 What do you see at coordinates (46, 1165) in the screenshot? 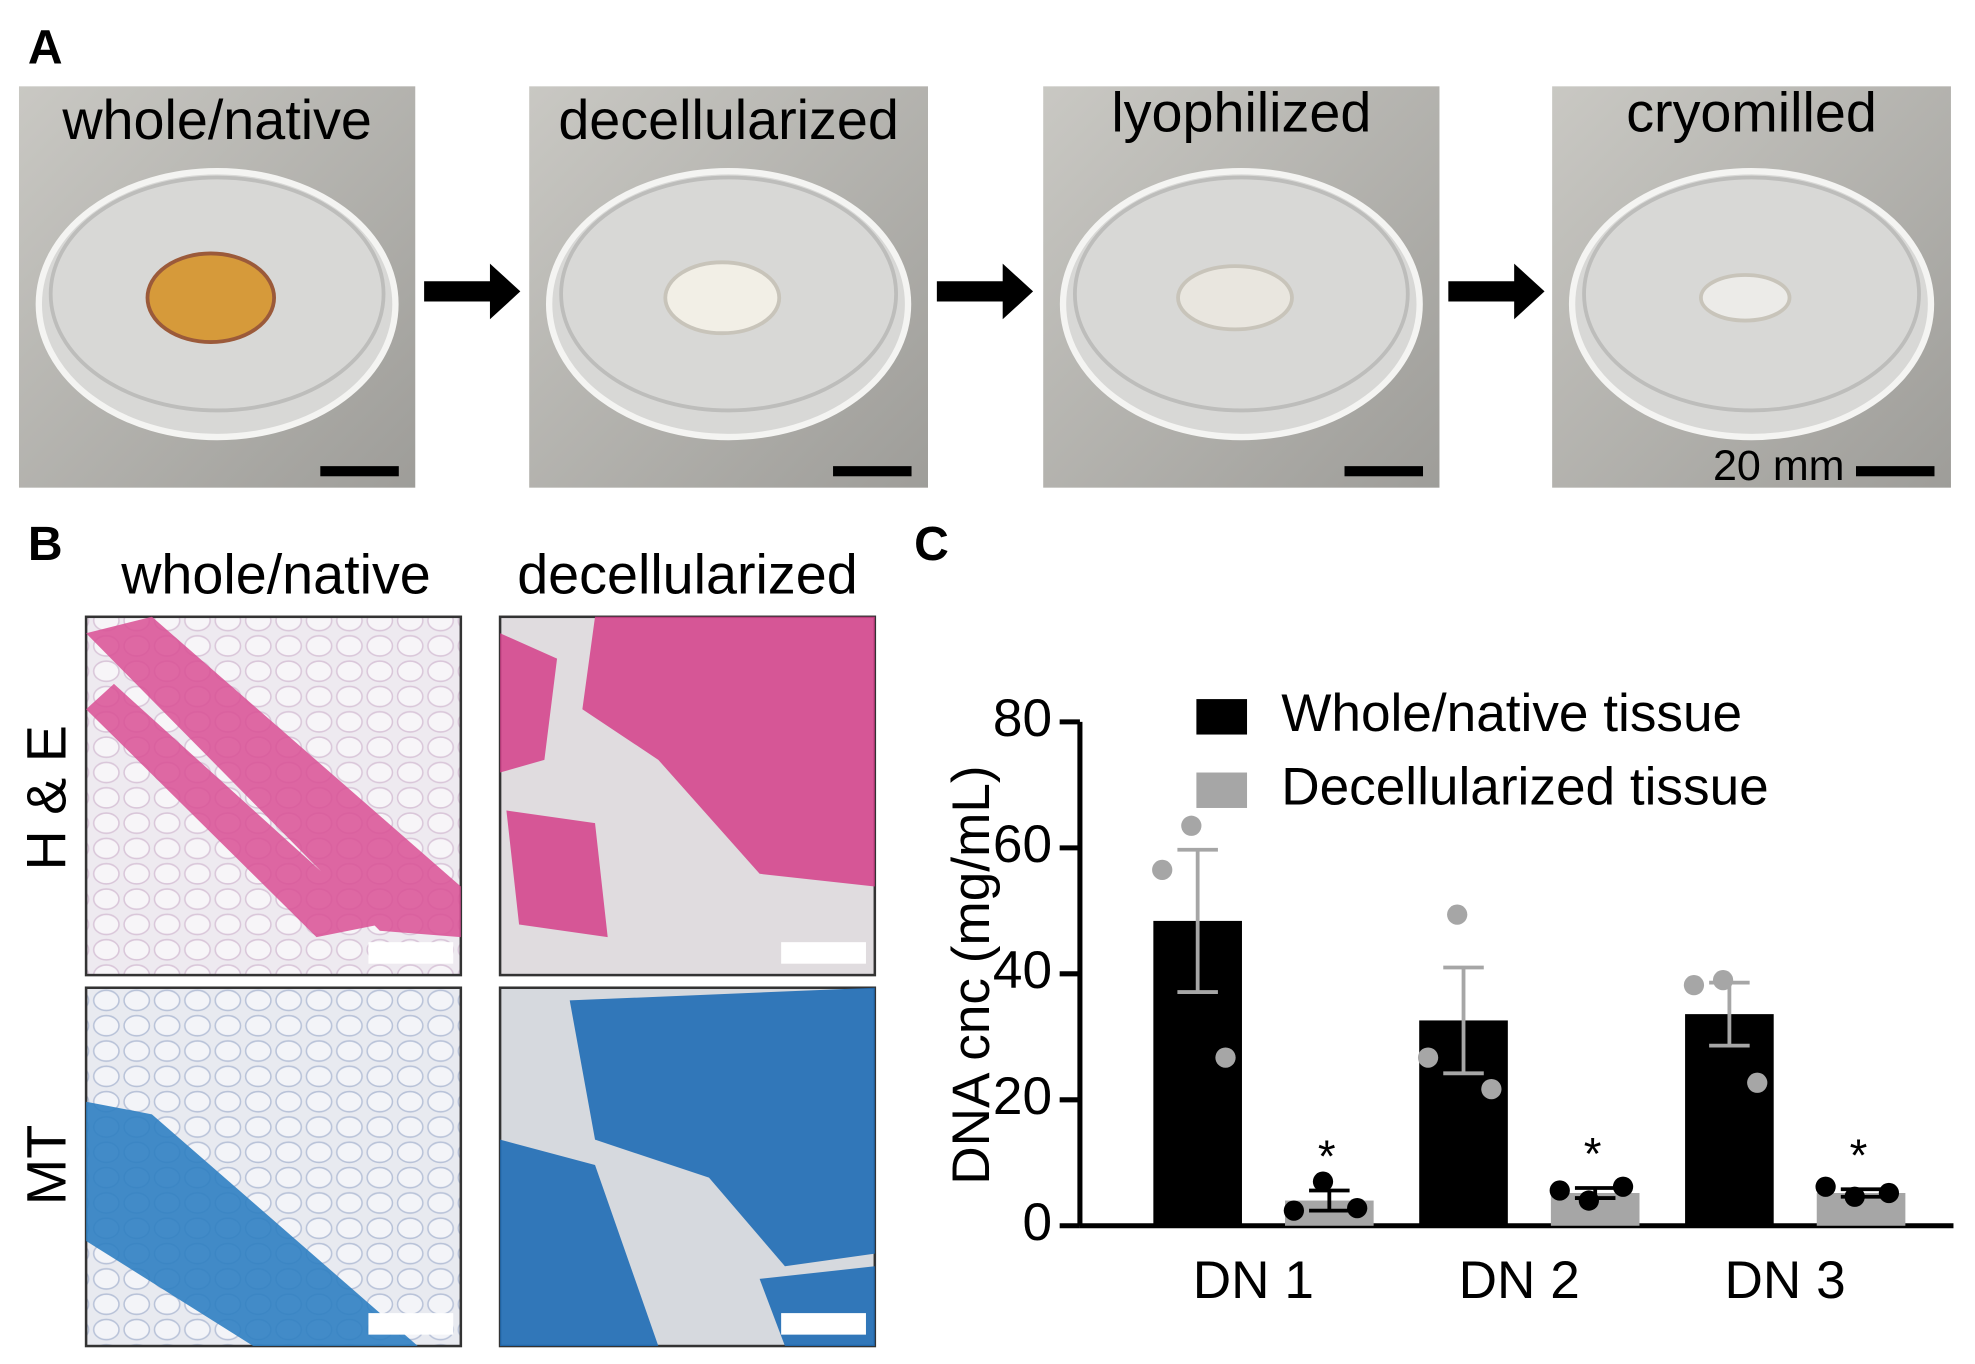
I see `row-label: MT` at bounding box center [46, 1165].